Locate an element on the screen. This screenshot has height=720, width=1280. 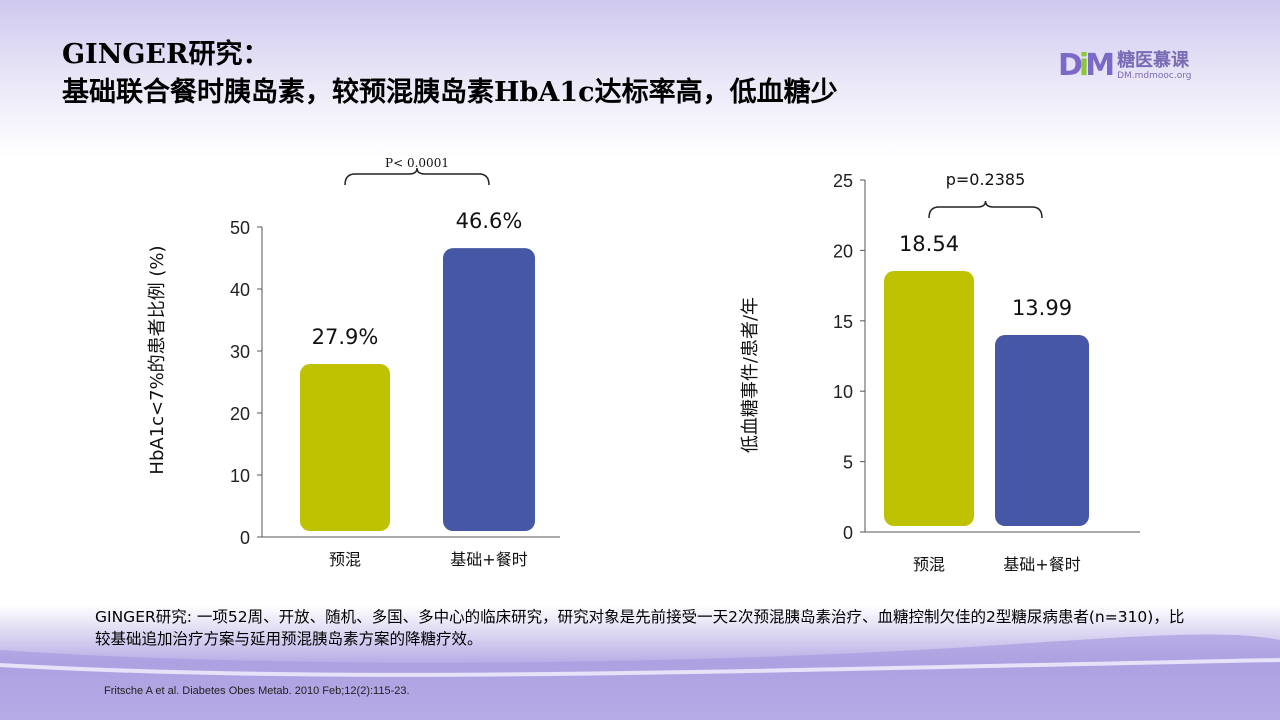
y-tick-label: 40 is located at coordinates (240, 290).